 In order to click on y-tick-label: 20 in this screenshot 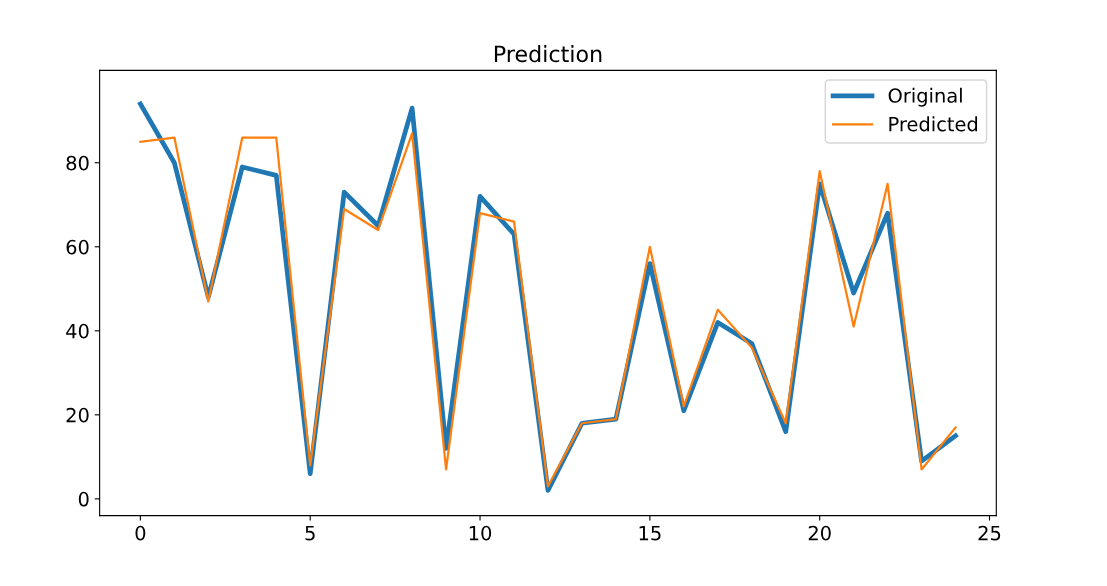, I will do `click(77, 415)`.